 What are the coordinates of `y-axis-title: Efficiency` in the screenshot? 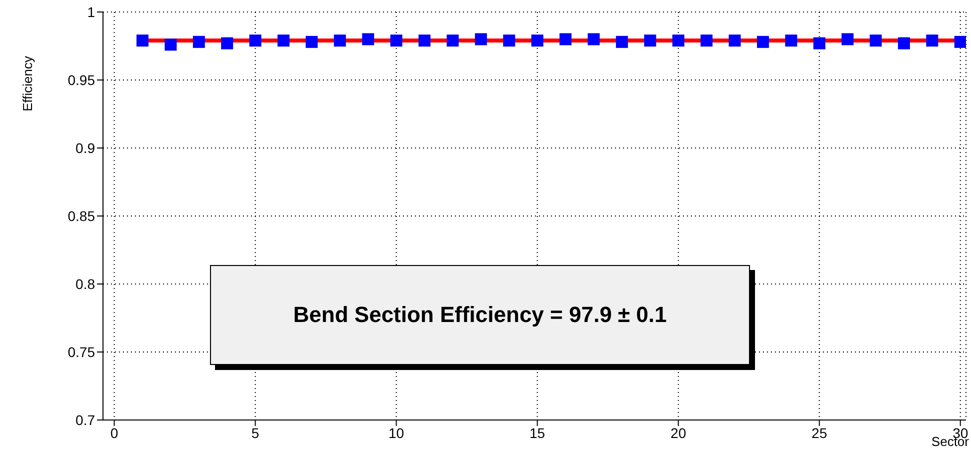 It's located at (27, 84).